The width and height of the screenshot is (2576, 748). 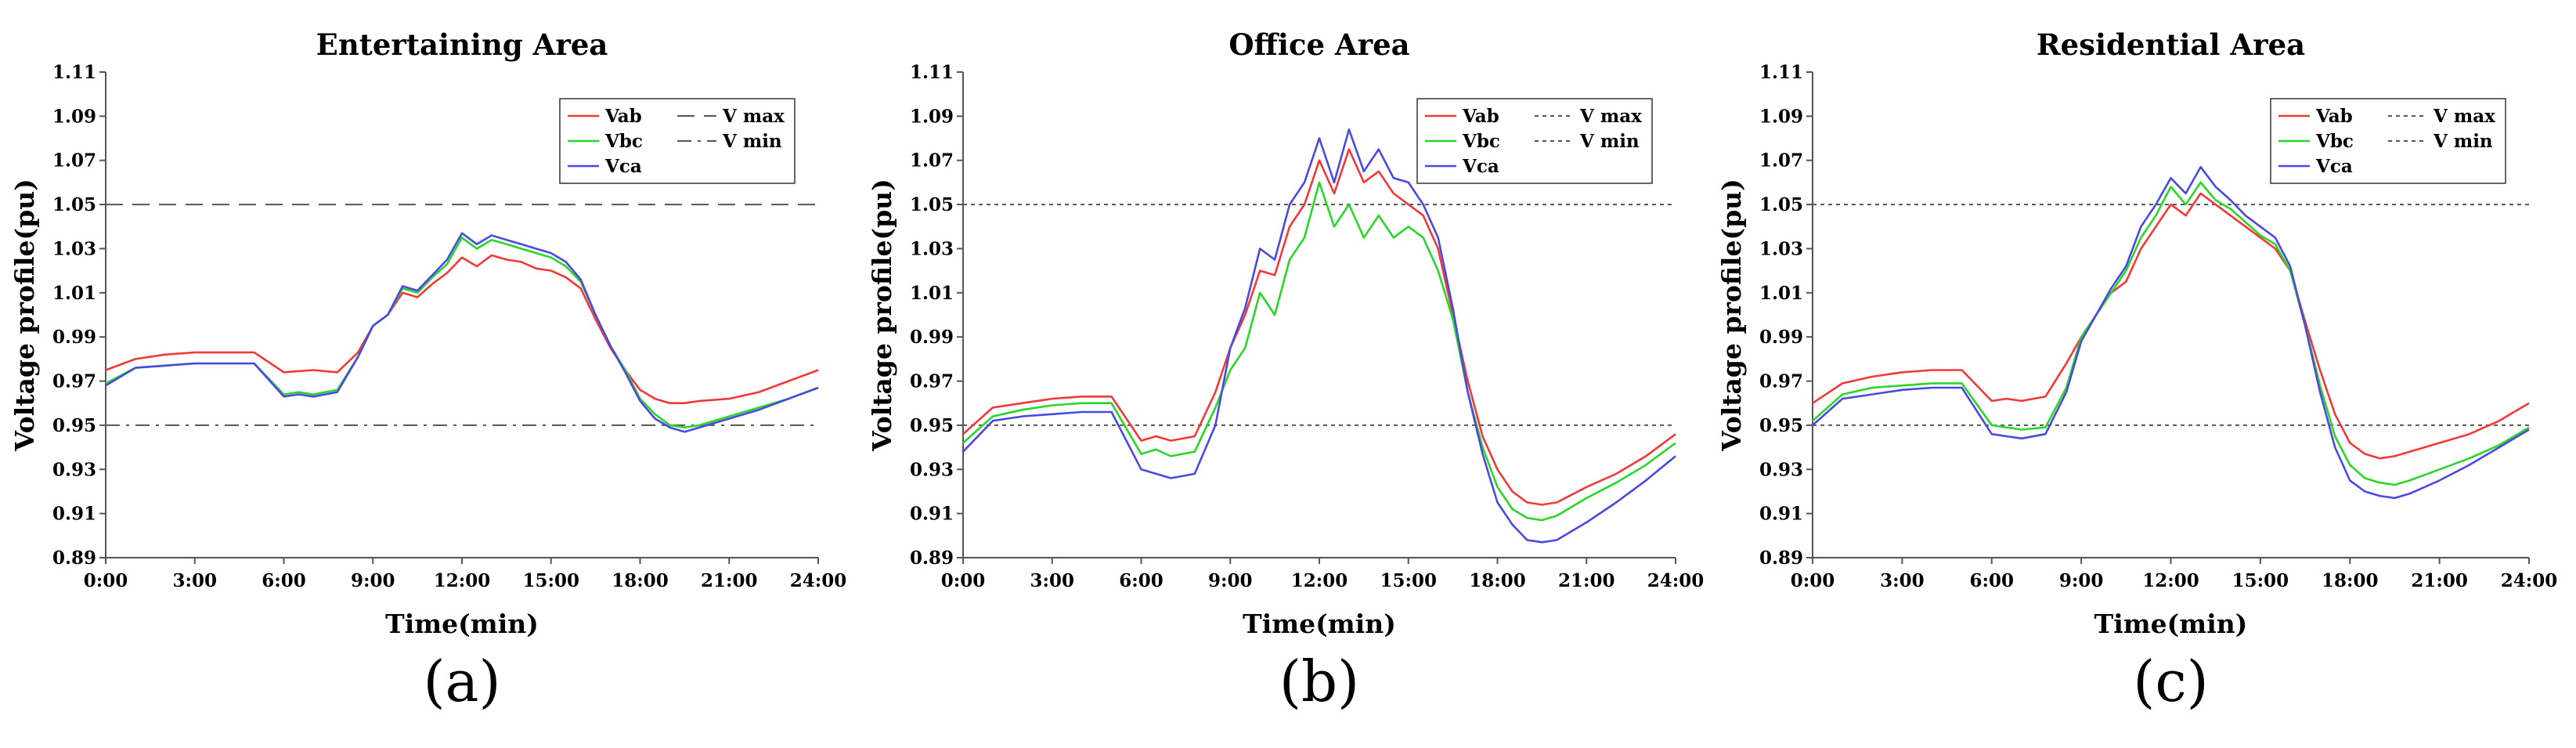 I want to click on panel-label: (c), so click(x=2171, y=681).